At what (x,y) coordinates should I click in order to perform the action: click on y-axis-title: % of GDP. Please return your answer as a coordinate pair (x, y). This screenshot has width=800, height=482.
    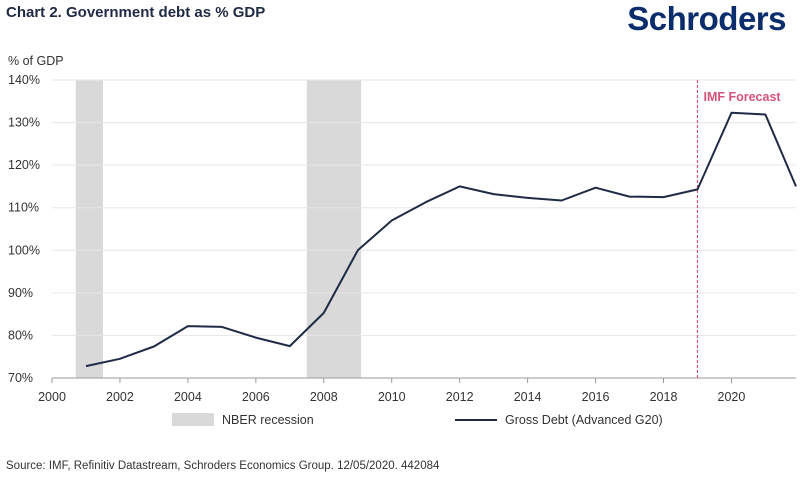
    Looking at the image, I should click on (36, 61).